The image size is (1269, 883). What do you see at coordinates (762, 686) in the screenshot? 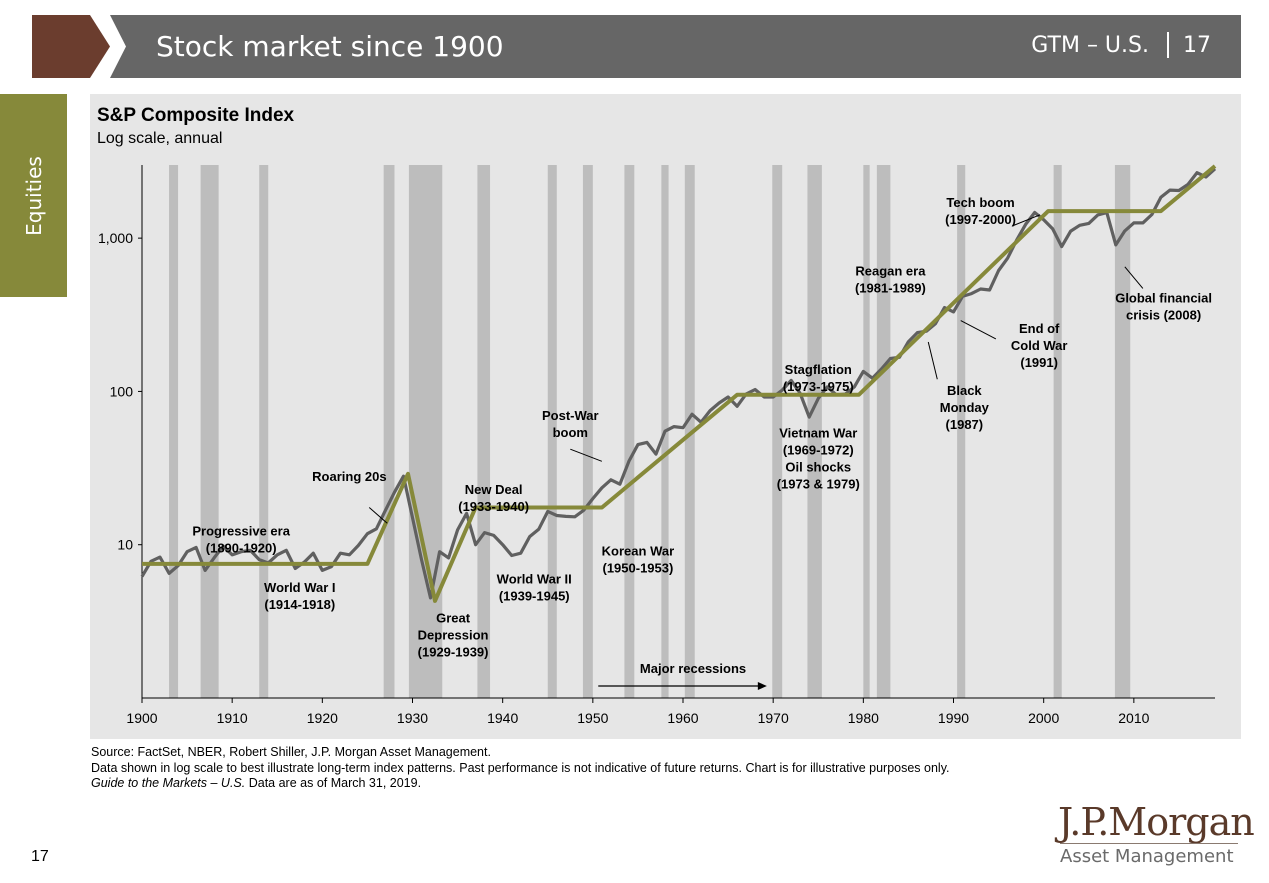
I see `major-recessions-arrowhead` at bounding box center [762, 686].